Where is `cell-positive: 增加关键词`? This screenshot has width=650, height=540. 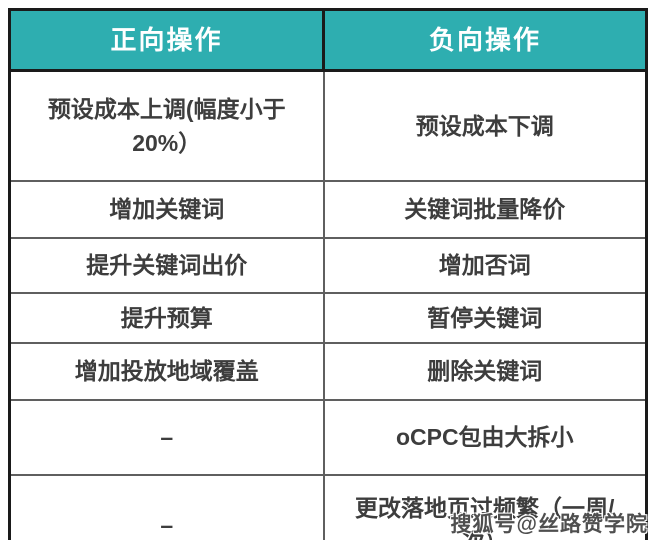
cell-positive: 增加关键词 is located at coordinates (166, 209).